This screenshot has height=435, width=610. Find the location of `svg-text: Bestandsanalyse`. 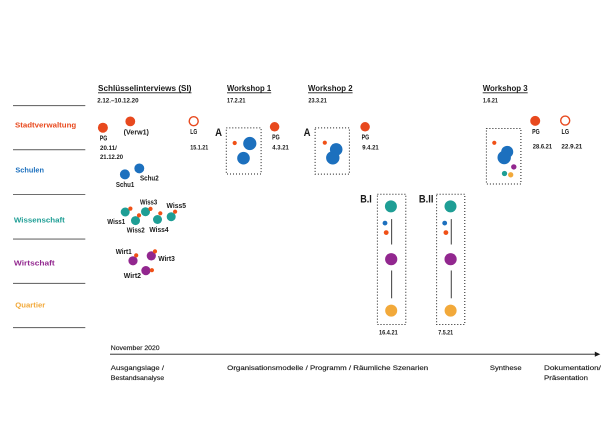

svg-text: Bestandsanalyse is located at coordinates (138, 378).